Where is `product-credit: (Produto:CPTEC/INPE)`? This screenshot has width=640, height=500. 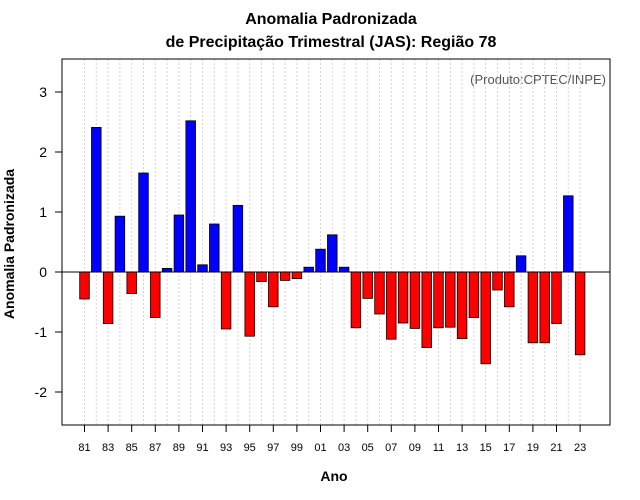 product-credit: (Produto:CPTEC/INPE) is located at coordinates (538, 79).